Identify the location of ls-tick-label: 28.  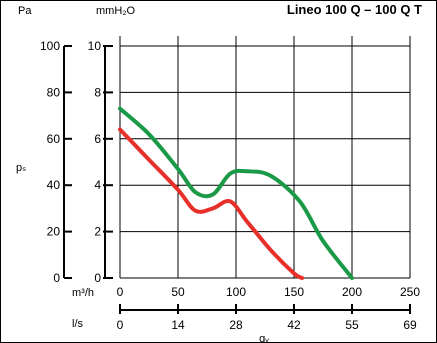
(236, 325).